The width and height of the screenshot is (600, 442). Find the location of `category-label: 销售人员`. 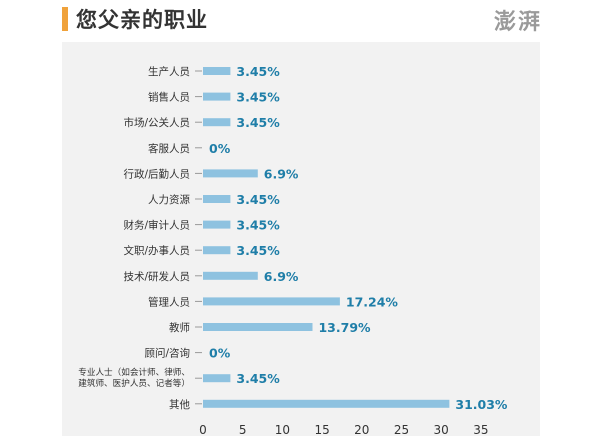

category-label: 销售人员 is located at coordinates (169, 97).